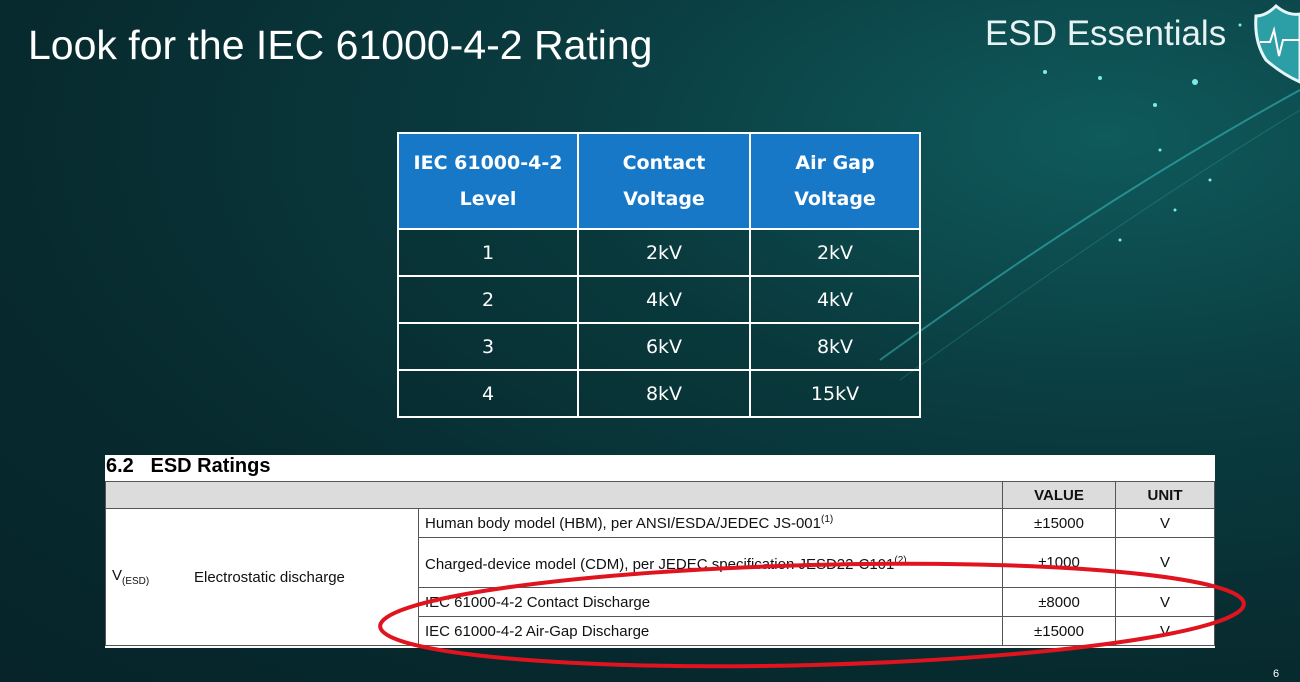 This screenshot has width=1300, height=682. What do you see at coordinates (117, 575) in the screenshot?
I see `symbol: V` at bounding box center [117, 575].